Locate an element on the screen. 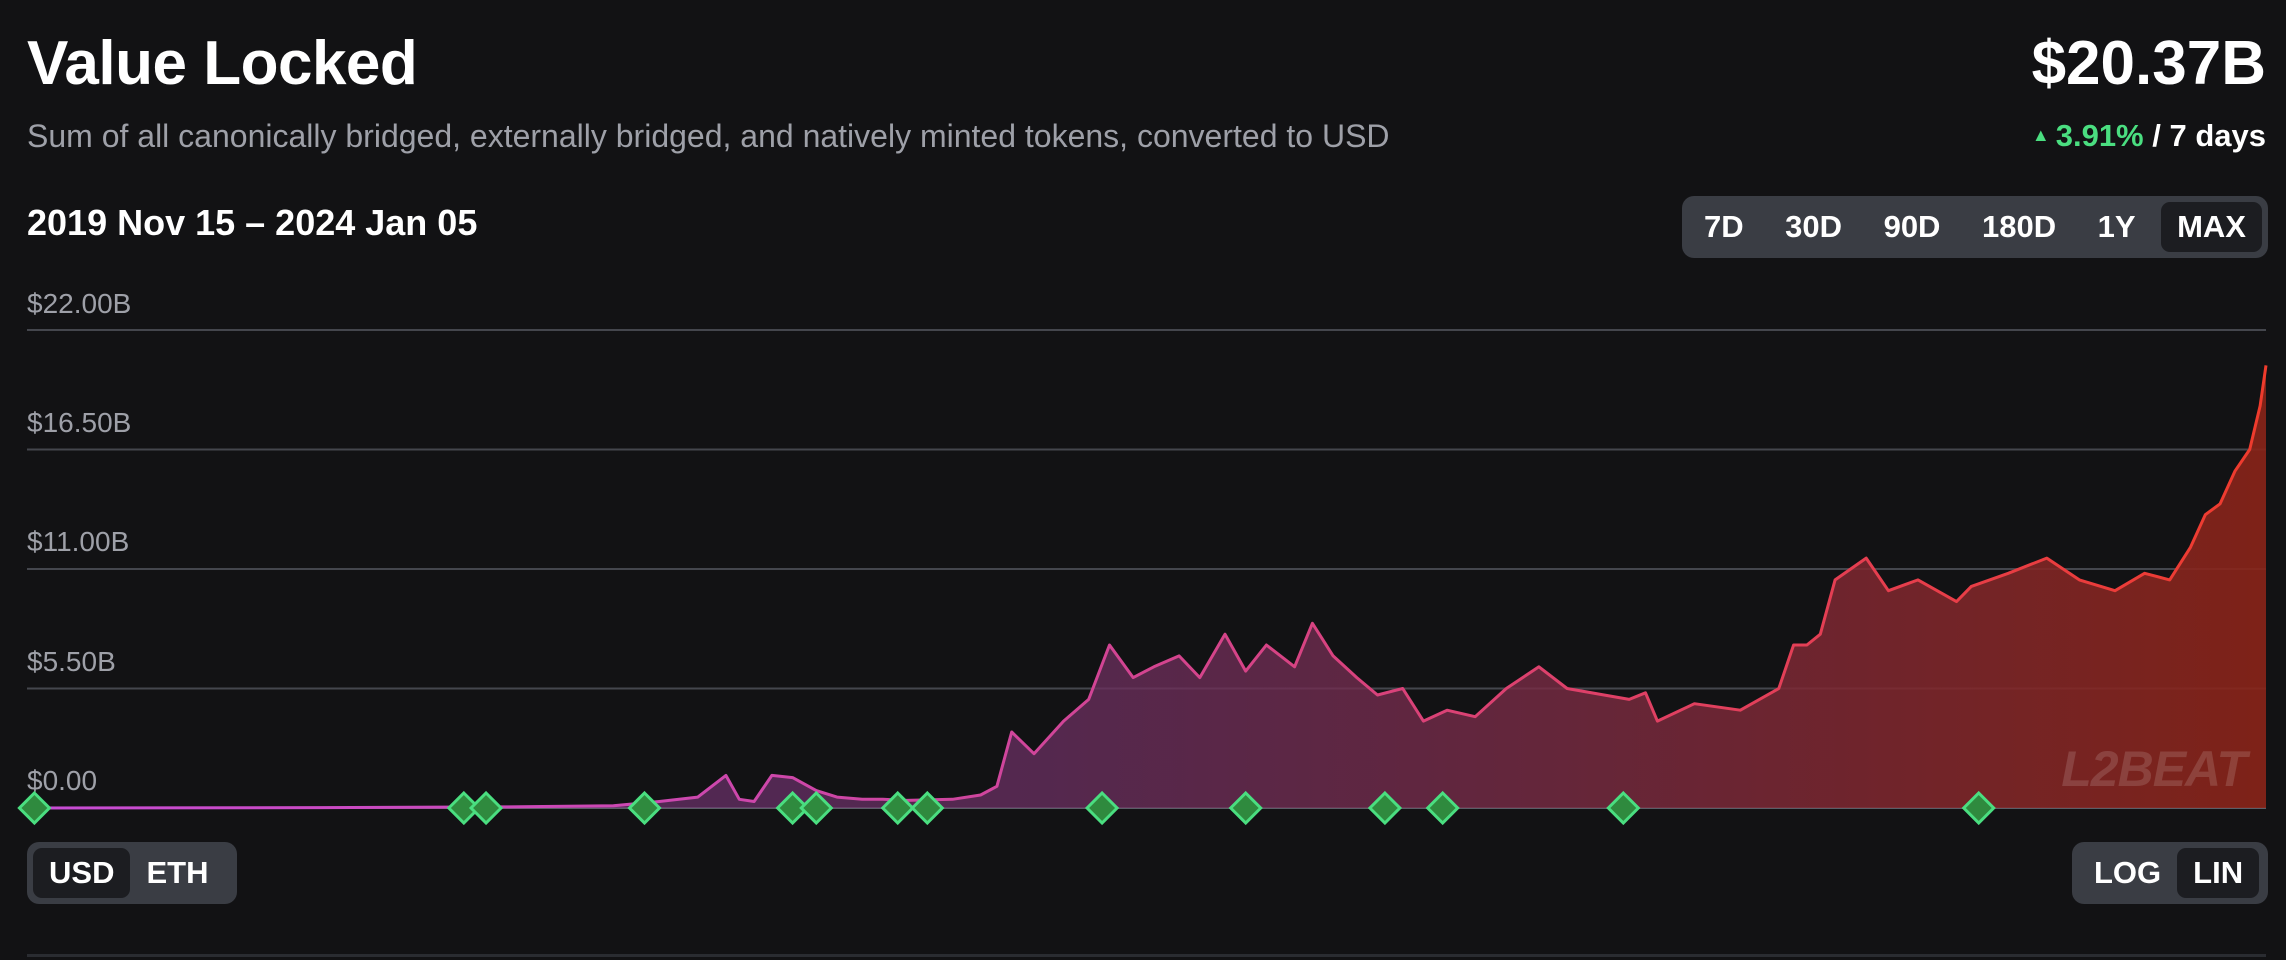  y-tick-label: $0.00 is located at coordinates (62, 780).